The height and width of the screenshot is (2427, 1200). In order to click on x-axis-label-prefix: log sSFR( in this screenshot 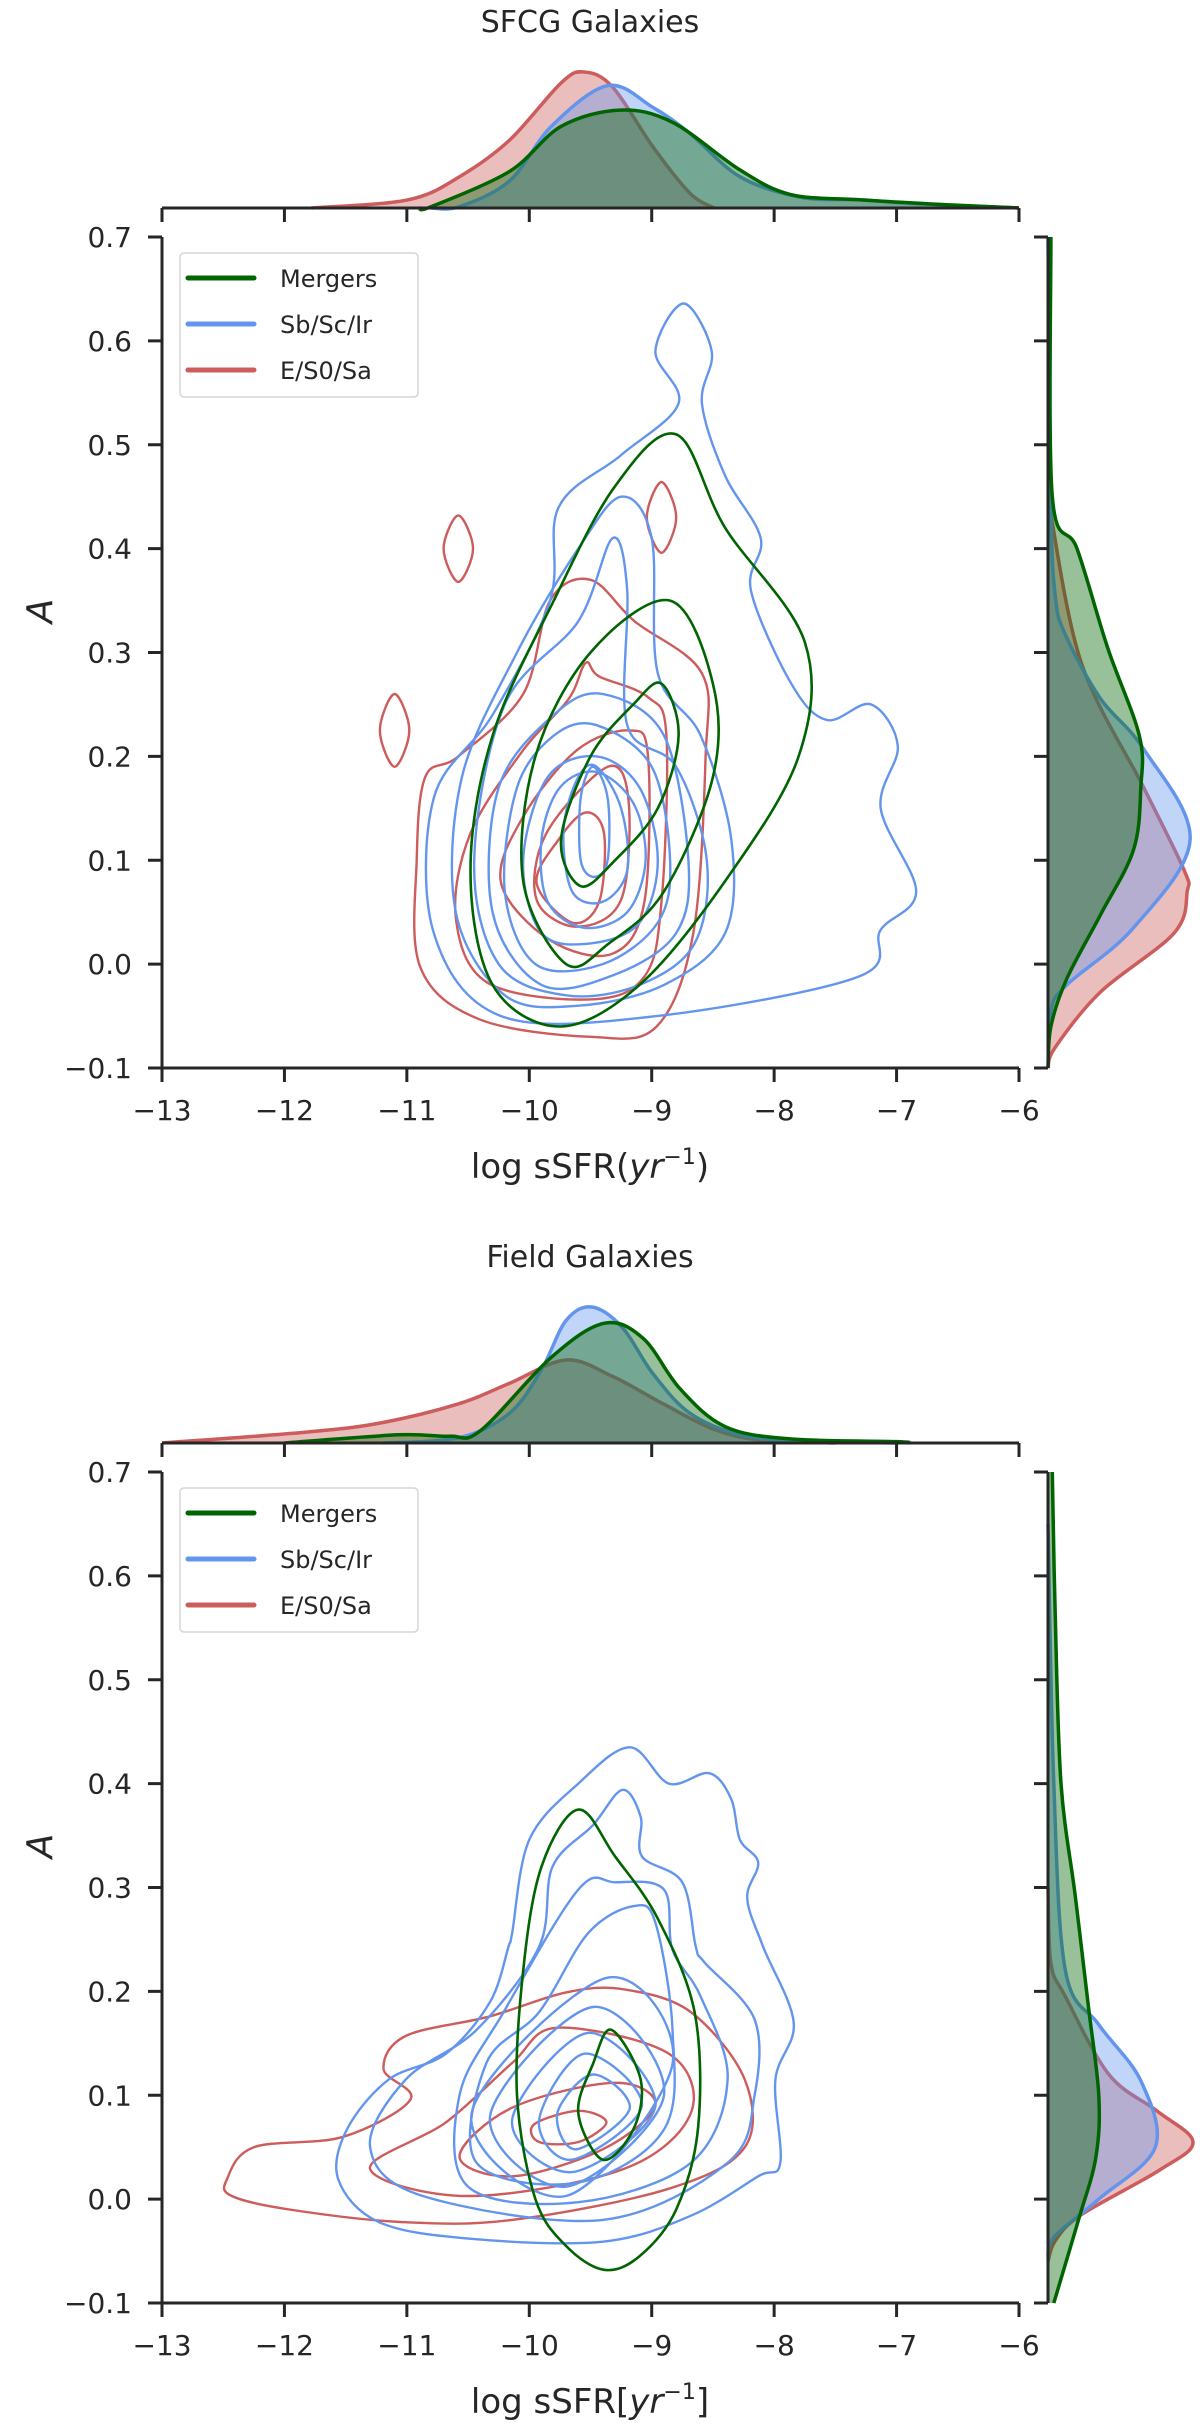, I will do `click(550, 1167)`.